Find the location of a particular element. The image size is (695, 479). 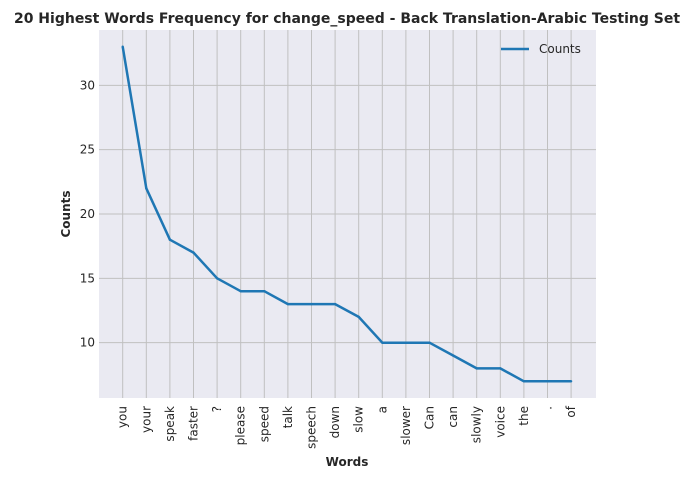

y-axis-ticks: 10 15 20 25 30 is located at coordinates (87, 213).